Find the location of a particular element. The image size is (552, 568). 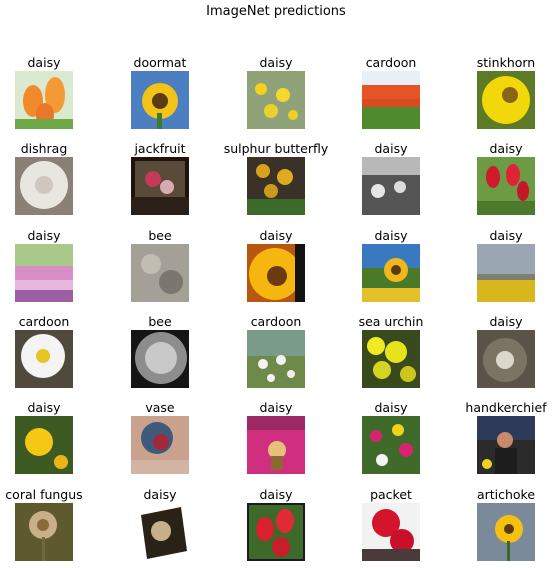

prediction-label: vase is located at coordinates (160, 407).